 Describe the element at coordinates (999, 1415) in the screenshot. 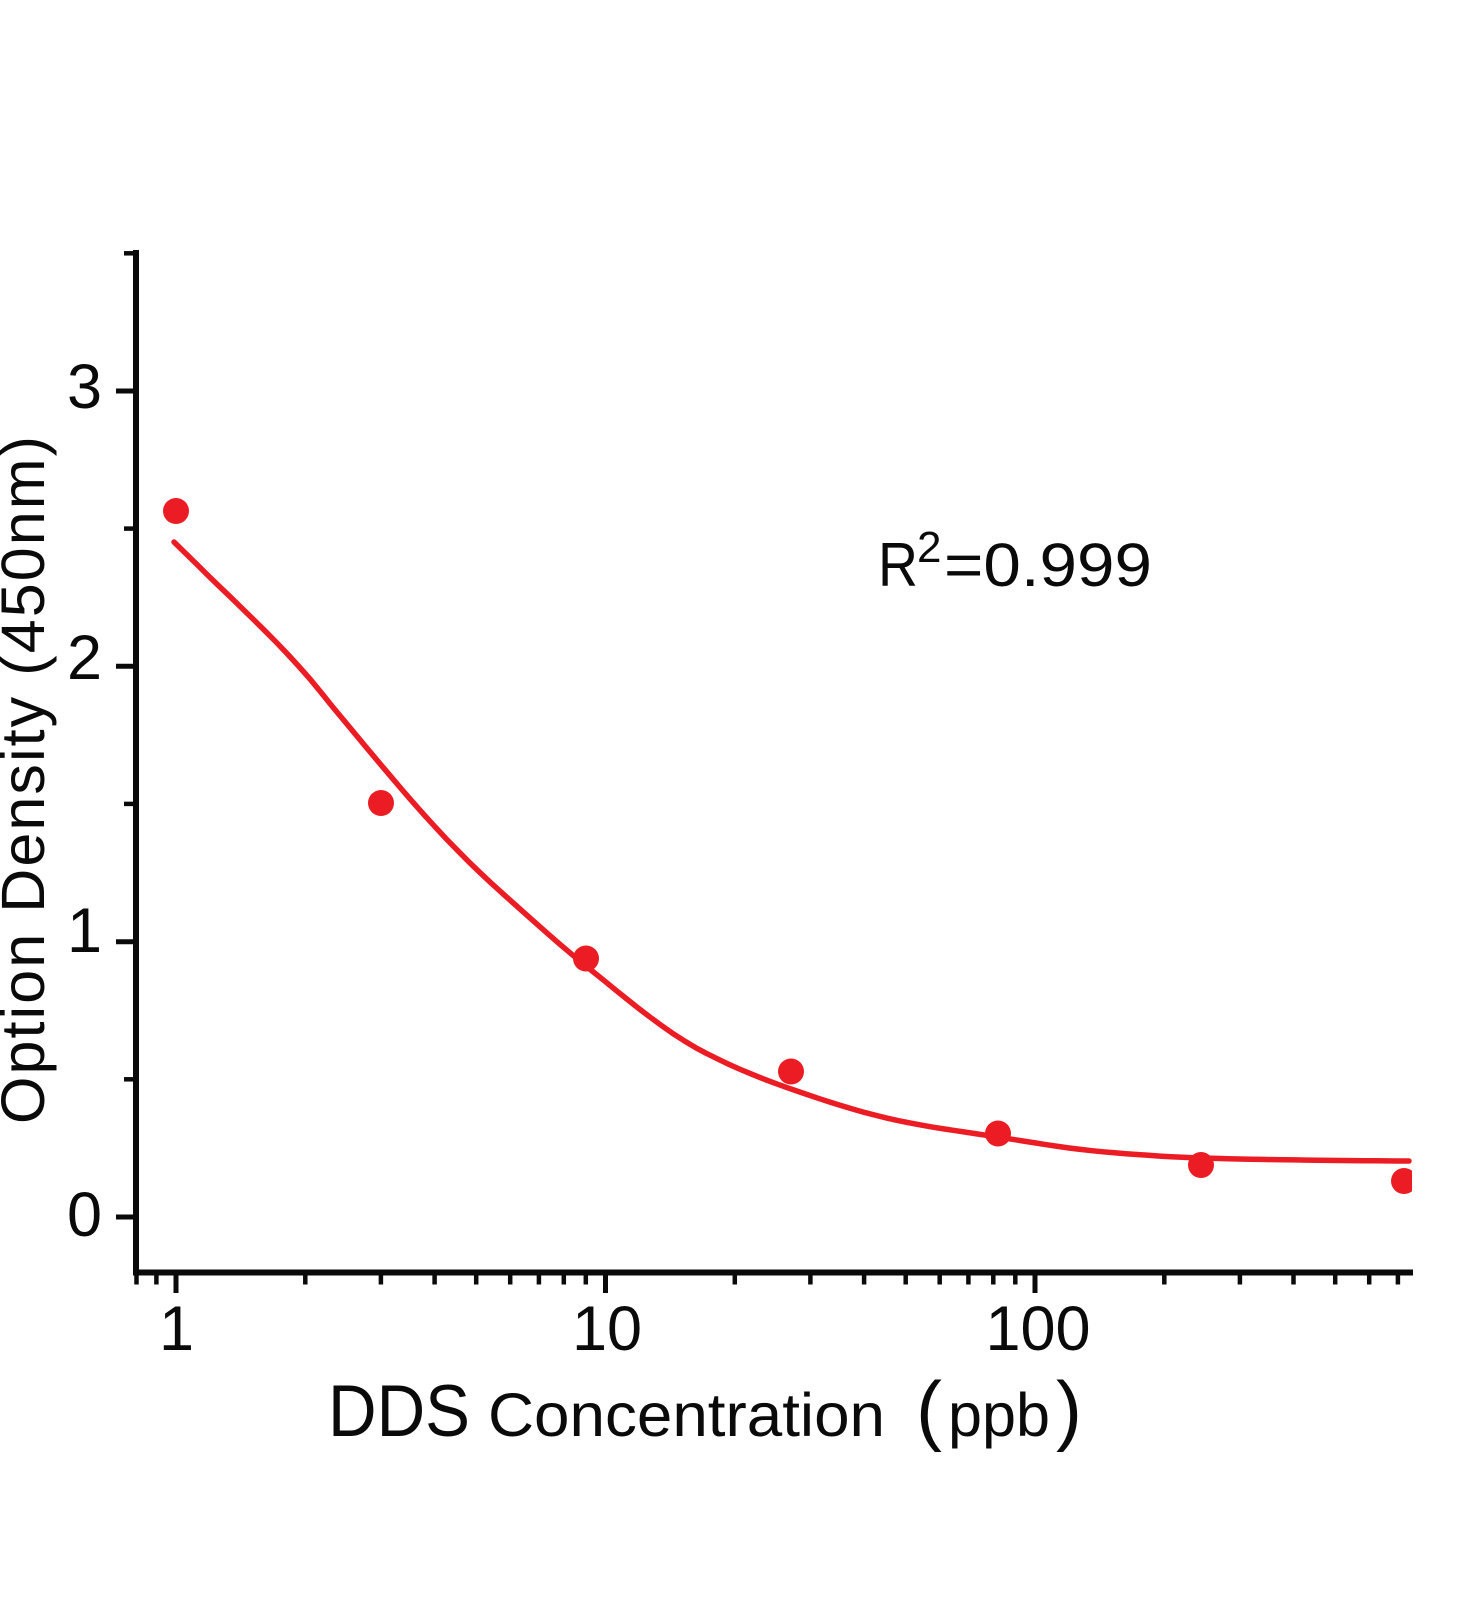

I see `svg-text: ppb` at that location.